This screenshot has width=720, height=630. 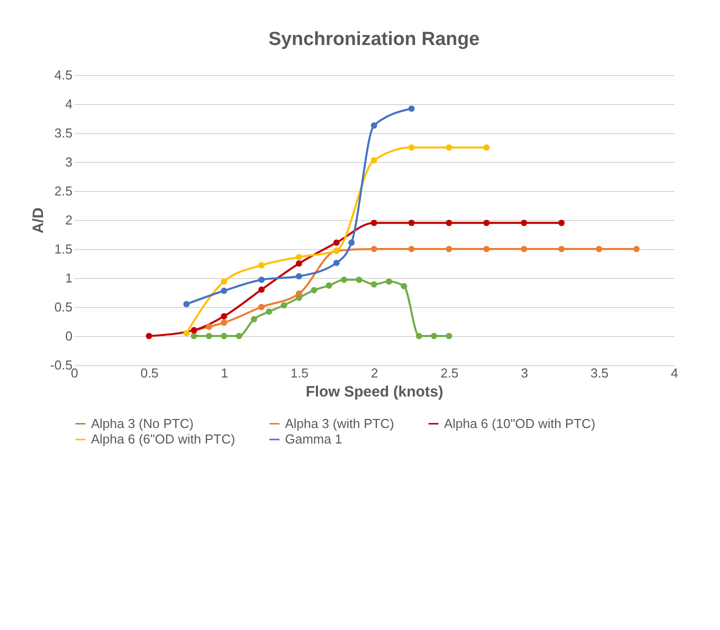 I want to click on x-tick-label: 2.5, so click(x=449, y=373).